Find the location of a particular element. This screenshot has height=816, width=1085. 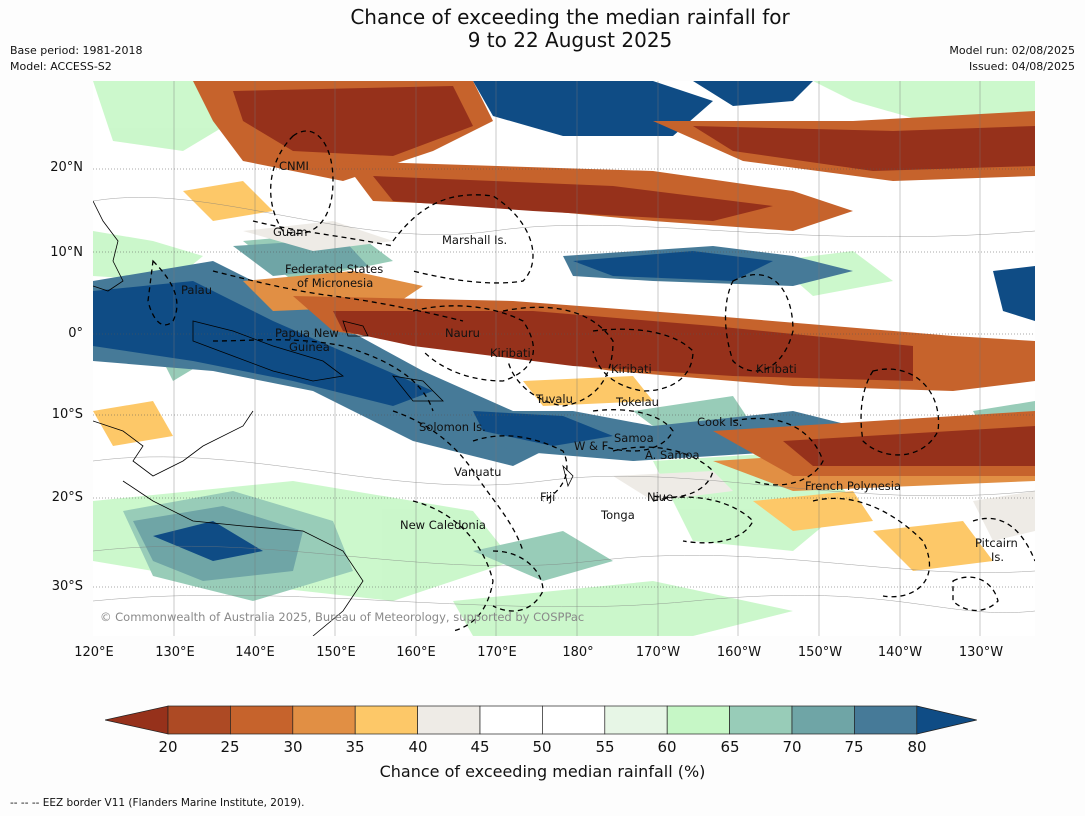

colorbar-tick-60: 60 is located at coordinates (667, 747).